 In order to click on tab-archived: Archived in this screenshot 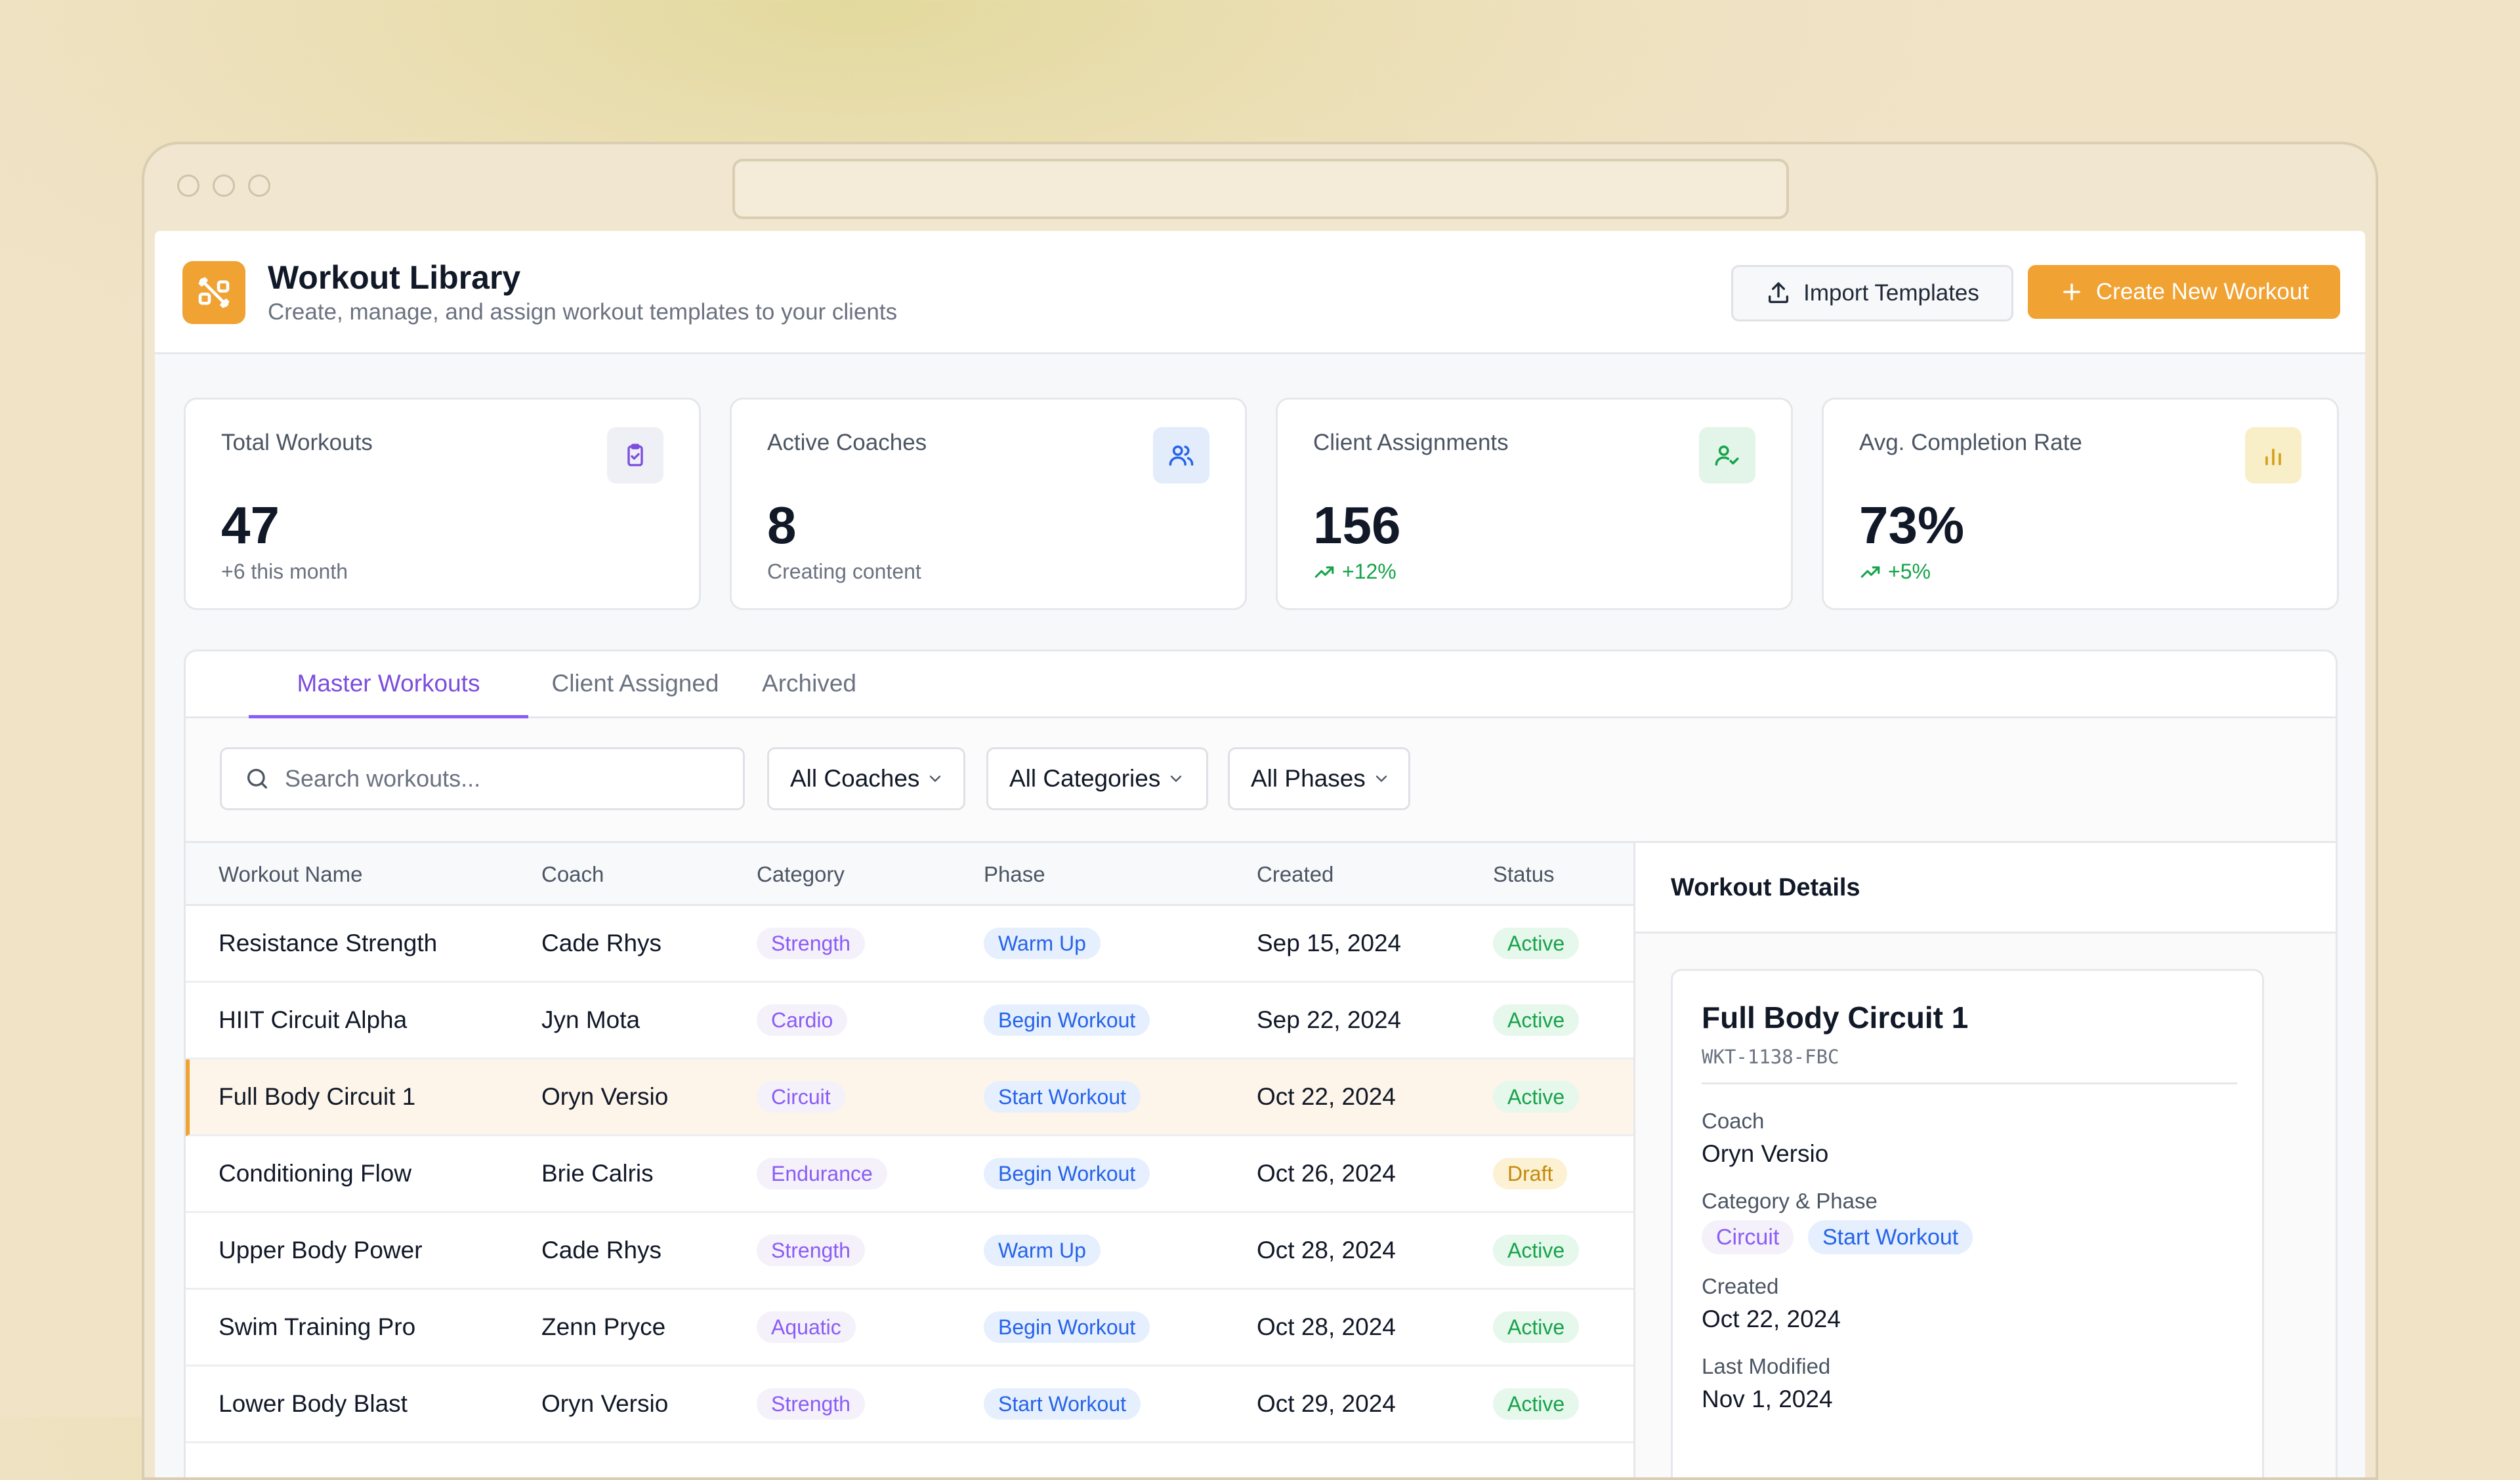, I will do `click(809, 683)`.